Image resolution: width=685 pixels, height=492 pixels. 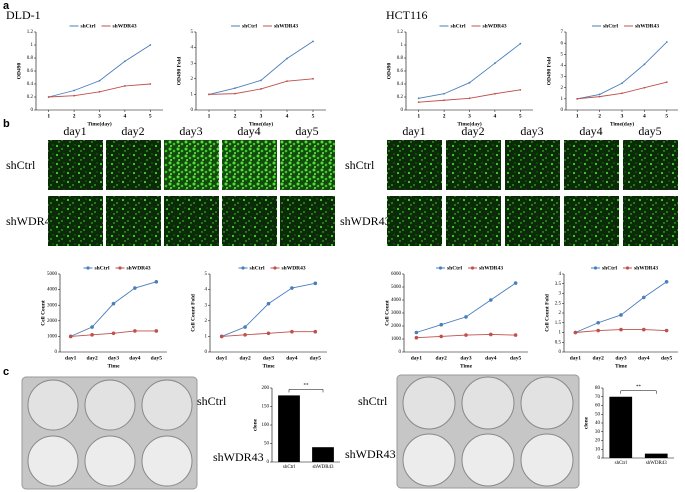 What do you see at coordinates (52, 274) in the screenshot?
I see `y-tick-label: 5000` at bounding box center [52, 274].